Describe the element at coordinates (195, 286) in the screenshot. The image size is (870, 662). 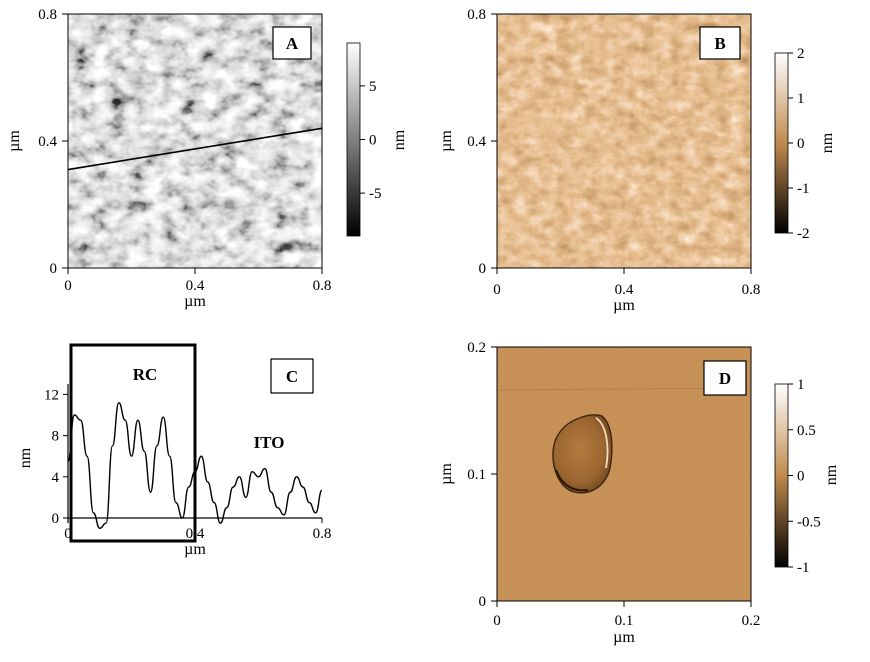
I see `panel-a-x-tick-1: 0.4` at that location.